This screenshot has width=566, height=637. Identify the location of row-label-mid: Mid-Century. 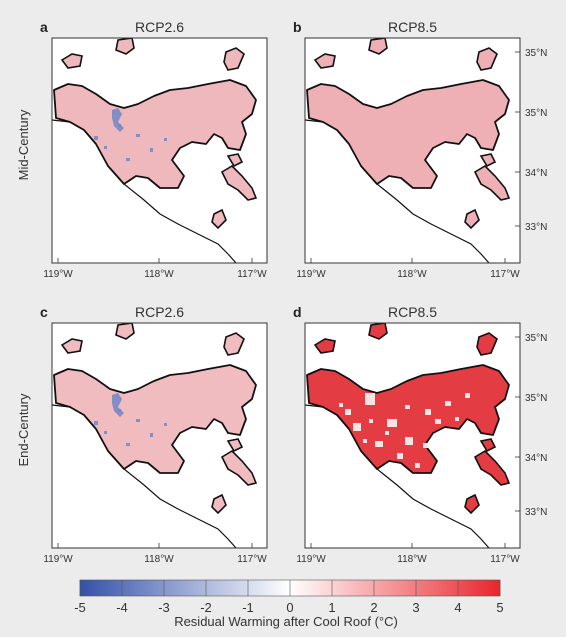
(23, 144).